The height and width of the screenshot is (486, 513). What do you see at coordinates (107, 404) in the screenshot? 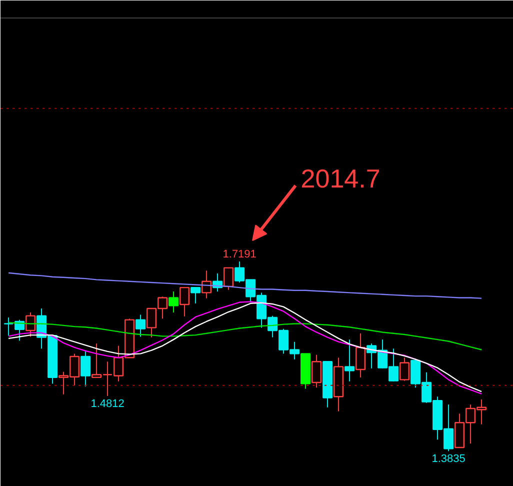
I see `annotation: 1.4812` at bounding box center [107, 404].